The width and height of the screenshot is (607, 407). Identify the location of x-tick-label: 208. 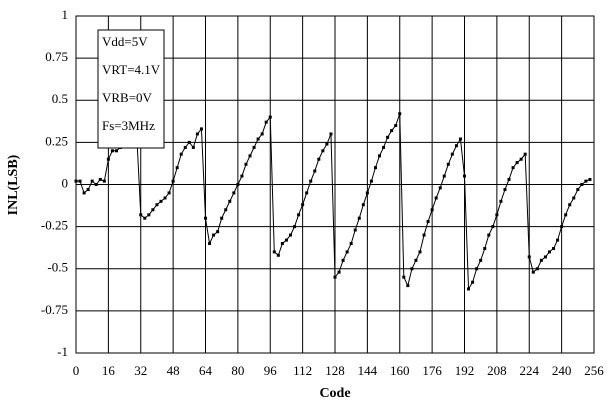
(497, 370).